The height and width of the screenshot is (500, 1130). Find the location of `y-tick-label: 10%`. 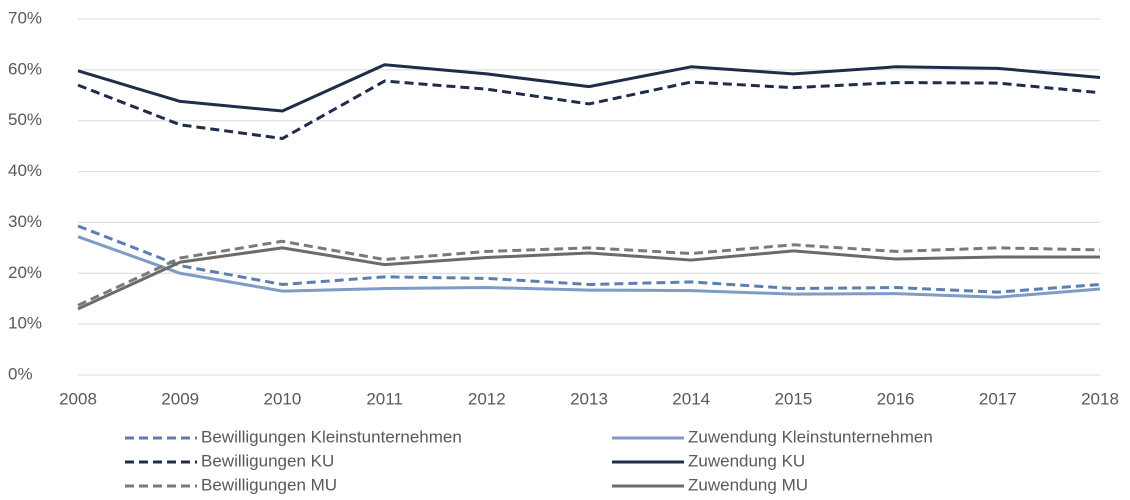

y-tick-label: 10% is located at coordinates (25, 323).